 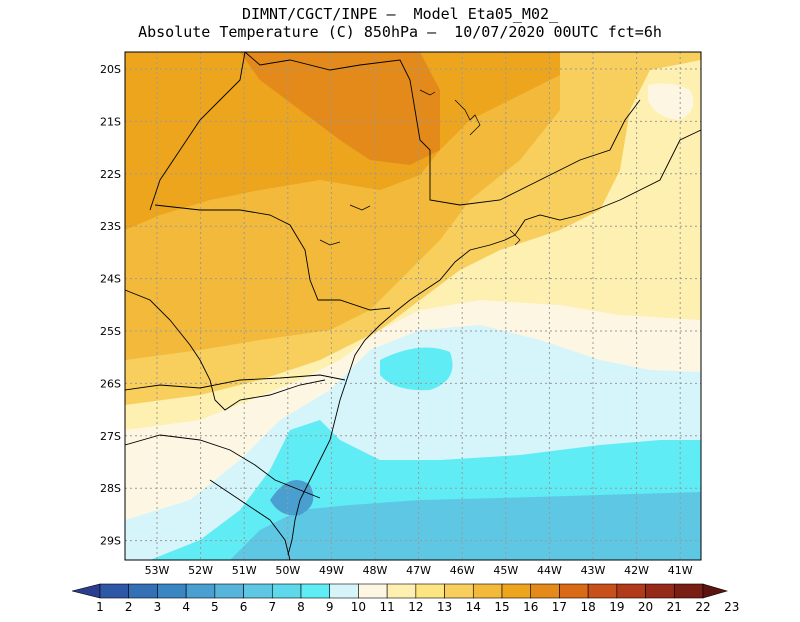 I want to click on colorbar-label: 10, so click(x=358, y=607).